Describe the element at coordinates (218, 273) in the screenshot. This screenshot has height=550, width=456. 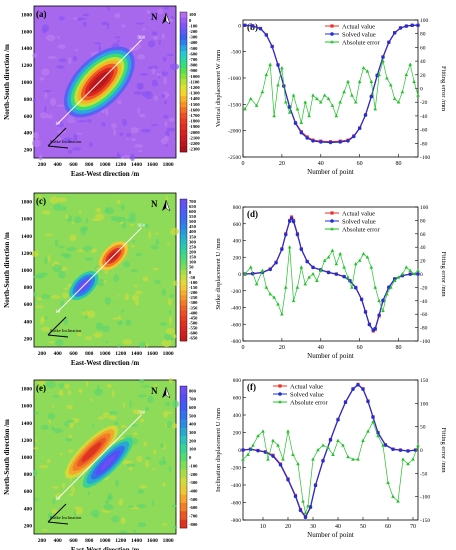
I see `y-axis-label: Strike displacement U /mm` at that location.